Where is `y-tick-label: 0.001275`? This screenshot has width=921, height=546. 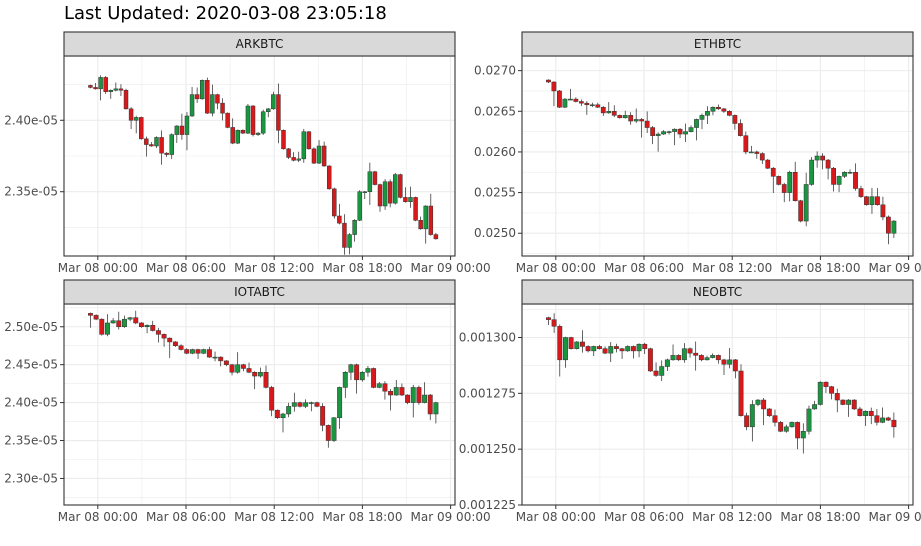
y-tick-label: 0.001275 is located at coordinates (487, 393).